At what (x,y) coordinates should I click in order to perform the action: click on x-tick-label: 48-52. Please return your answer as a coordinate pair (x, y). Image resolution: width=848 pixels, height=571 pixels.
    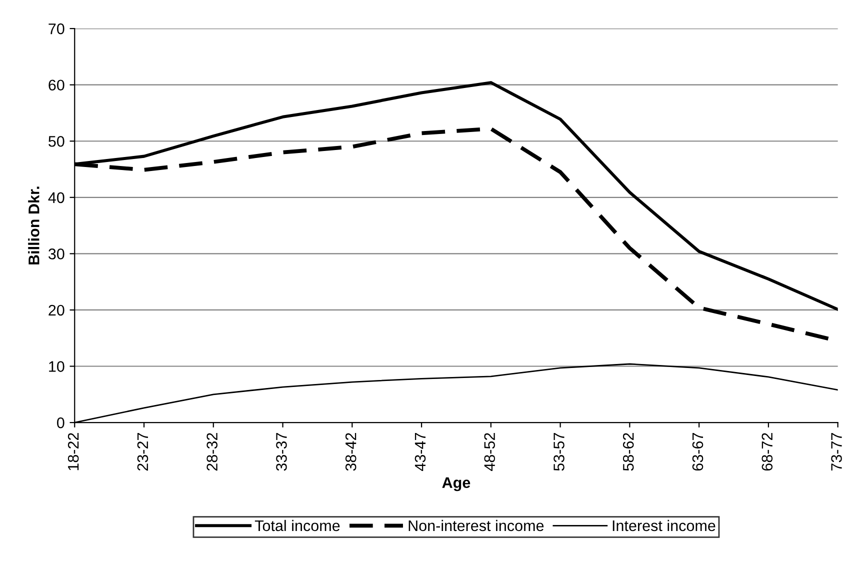
    Looking at the image, I should click on (490, 452).